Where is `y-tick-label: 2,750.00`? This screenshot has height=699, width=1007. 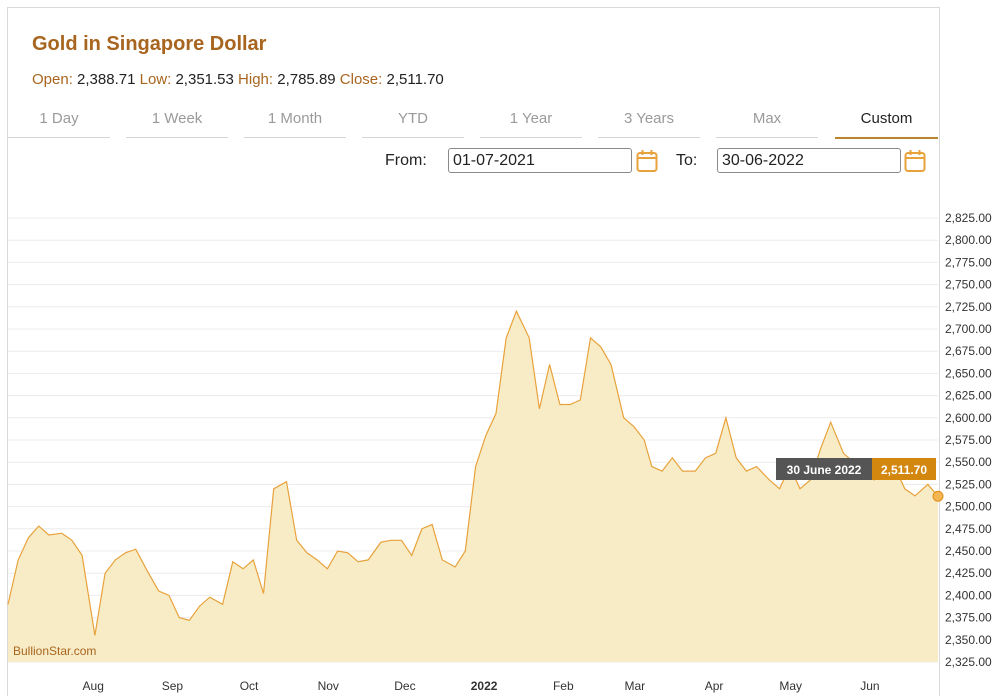 y-tick-label: 2,750.00 is located at coordinates (968, 285).